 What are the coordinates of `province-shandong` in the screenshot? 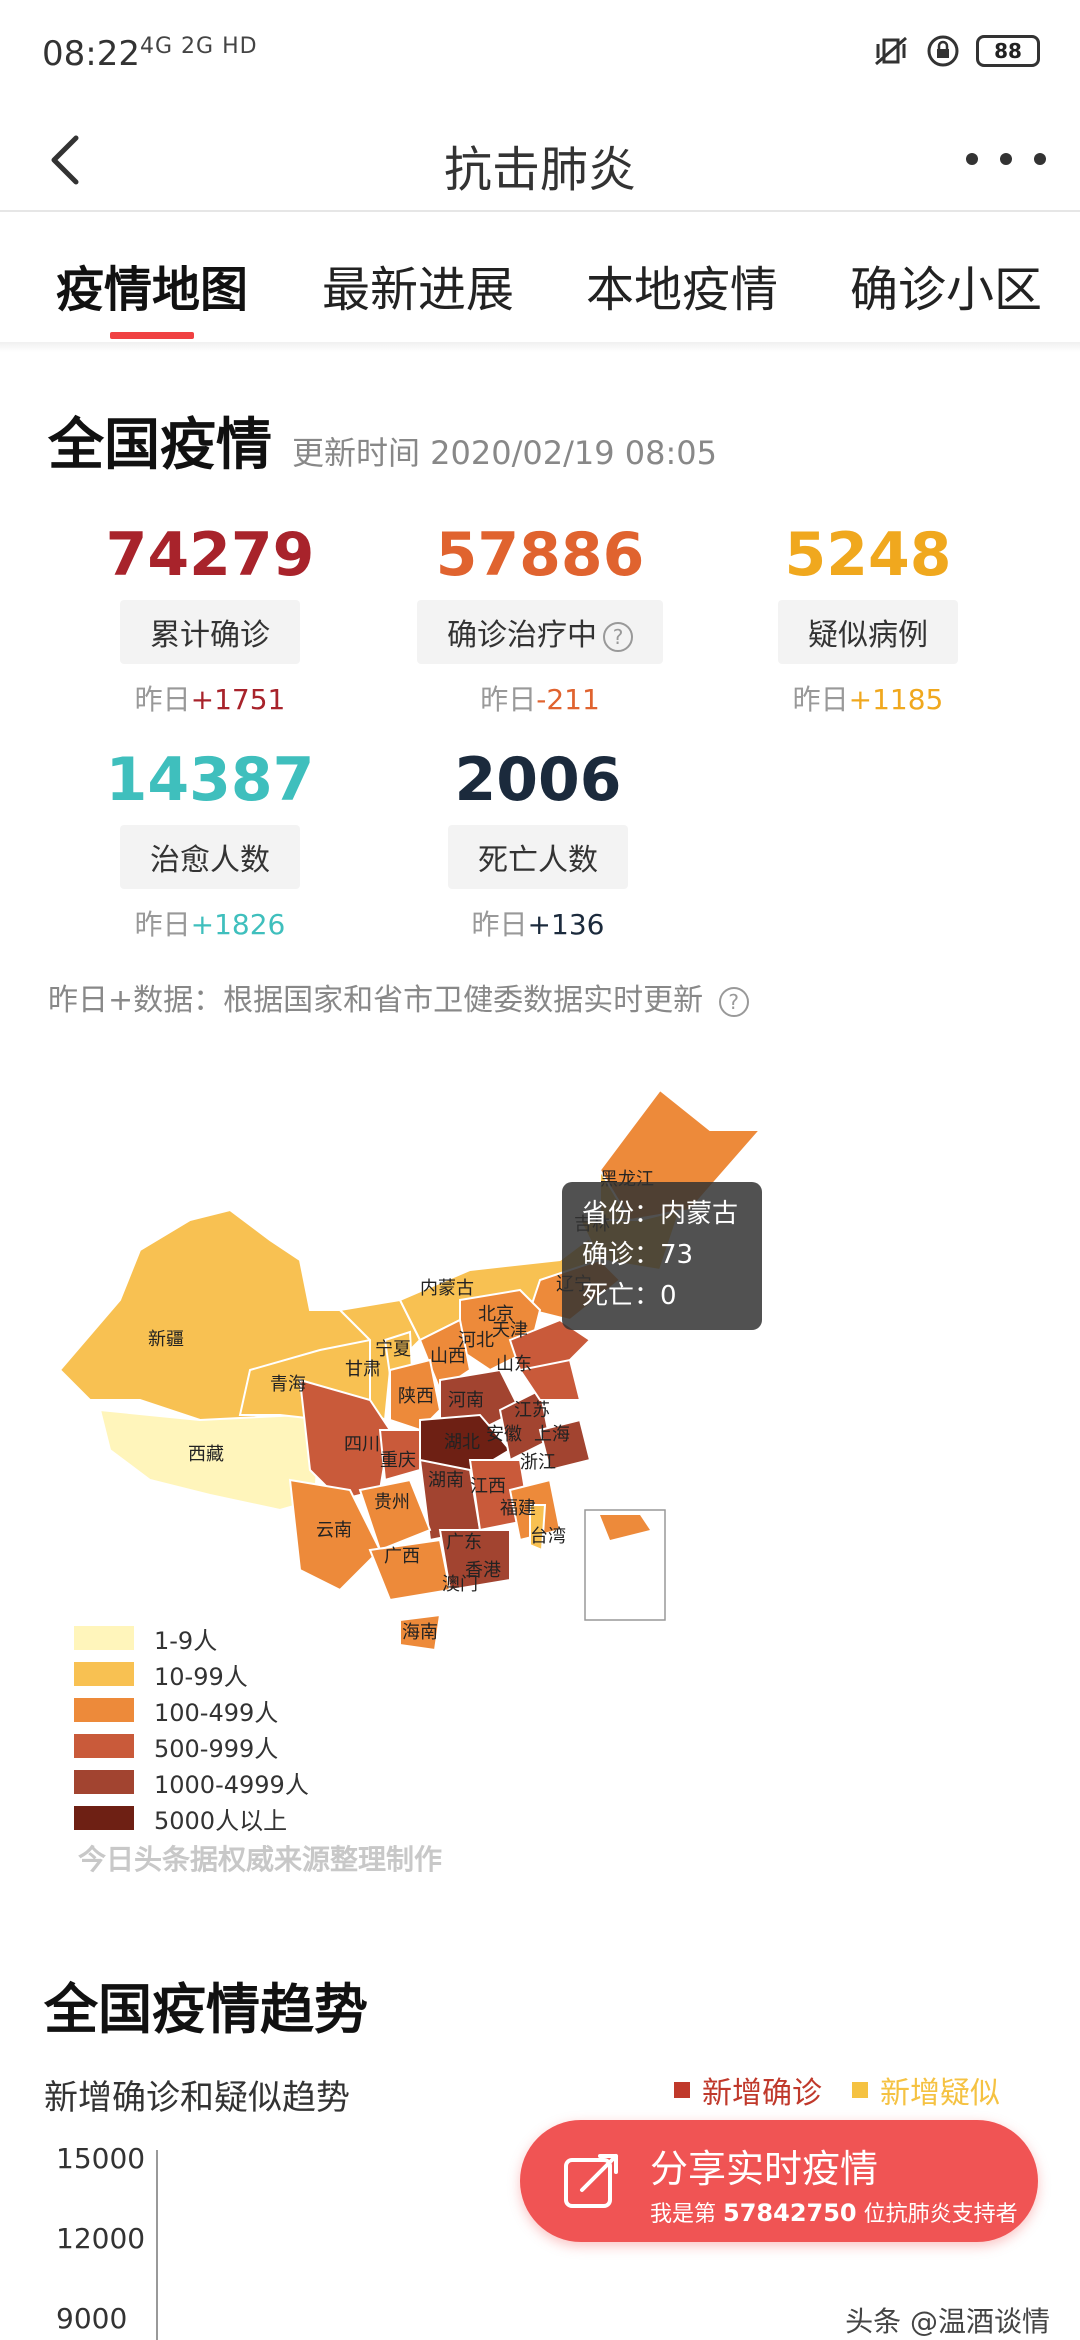 It's located at (550, 1344).